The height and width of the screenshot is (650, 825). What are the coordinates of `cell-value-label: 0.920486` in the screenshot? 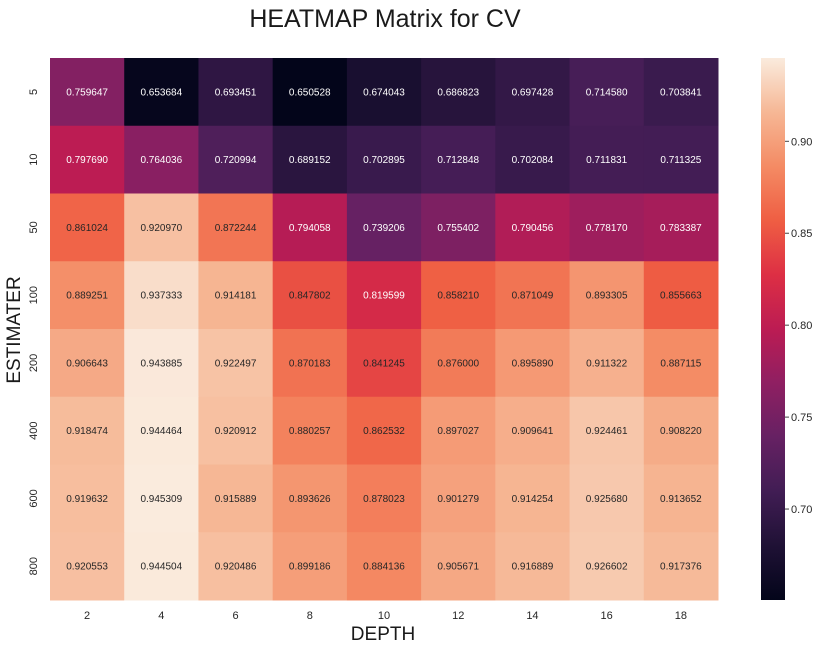 It's located at (236, 567).